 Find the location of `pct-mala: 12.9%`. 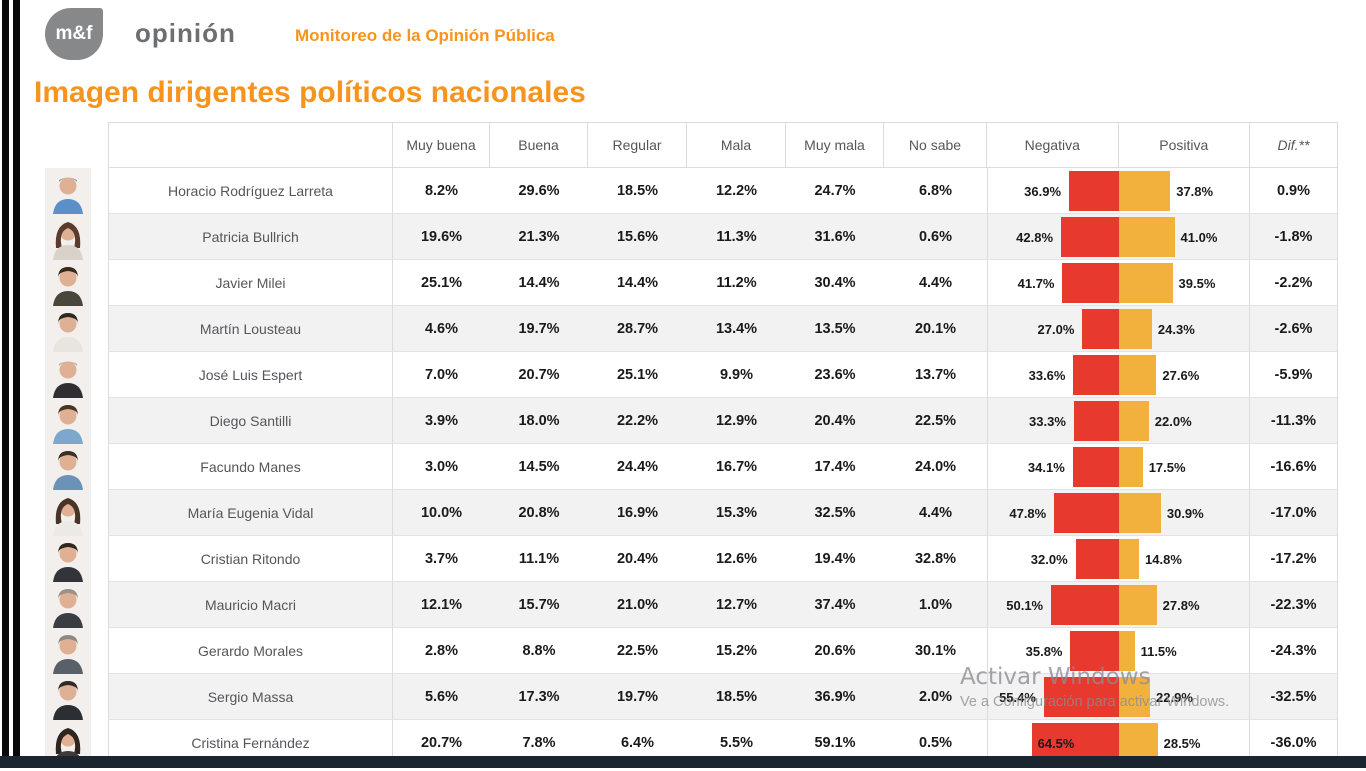

pct-mala: 12.9% is located at coordinates (736, 421).